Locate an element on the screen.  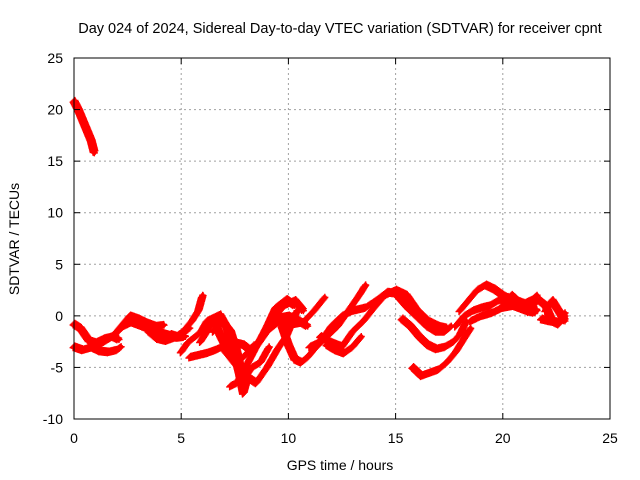
x-tick-label: 20 is located at coordinates (503, 438).